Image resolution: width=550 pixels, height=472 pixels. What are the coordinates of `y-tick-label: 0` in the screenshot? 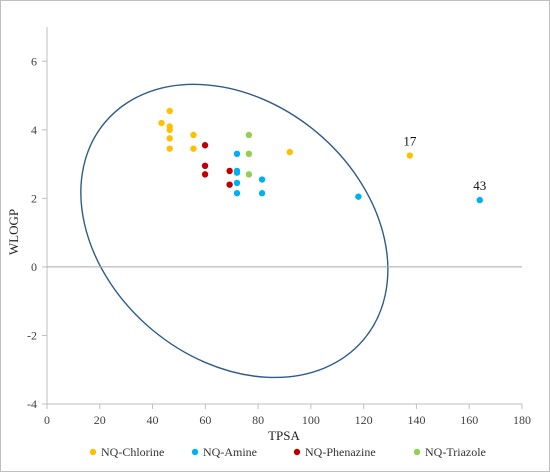 It's located at (34, 267).